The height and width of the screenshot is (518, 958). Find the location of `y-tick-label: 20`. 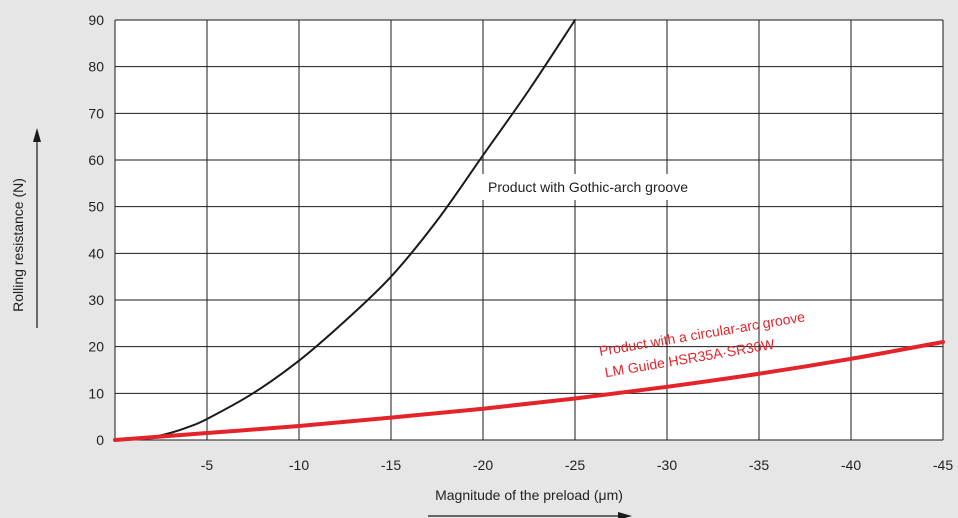

y-tick-label: 20 is located at coordinates (96, 347).